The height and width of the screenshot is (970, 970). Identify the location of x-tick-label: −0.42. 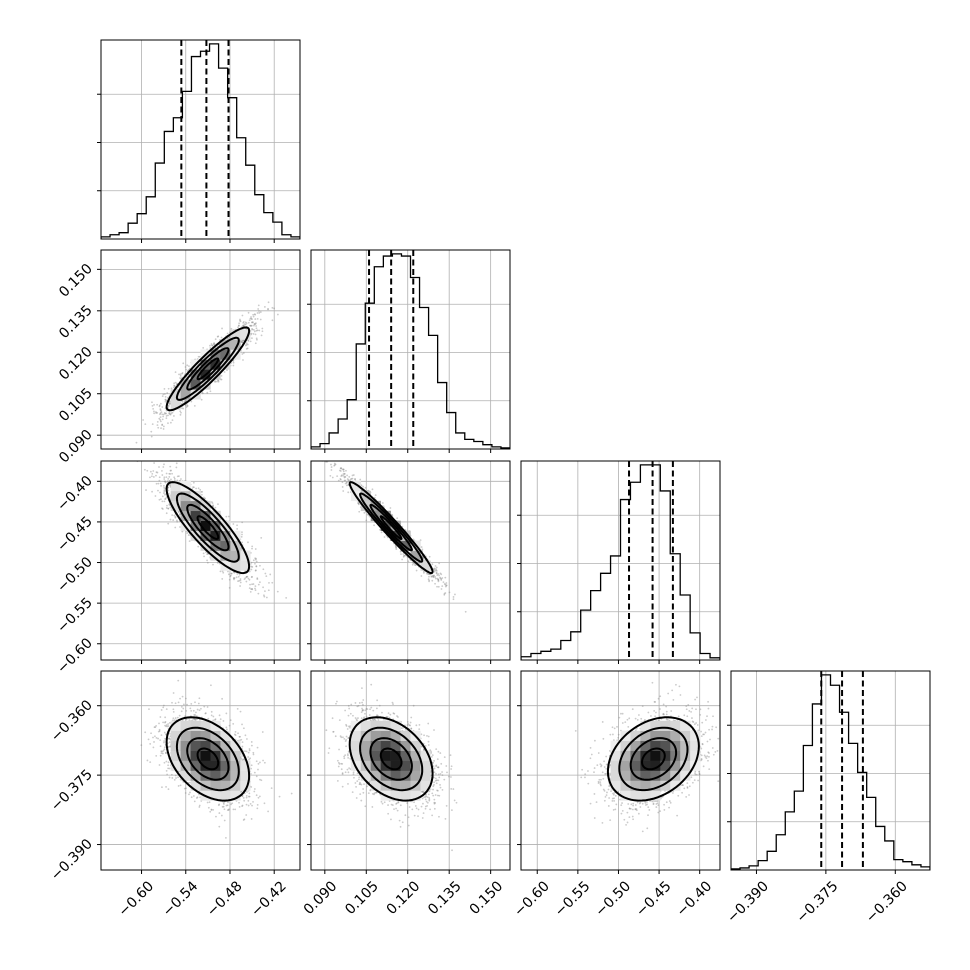
(269, 899).